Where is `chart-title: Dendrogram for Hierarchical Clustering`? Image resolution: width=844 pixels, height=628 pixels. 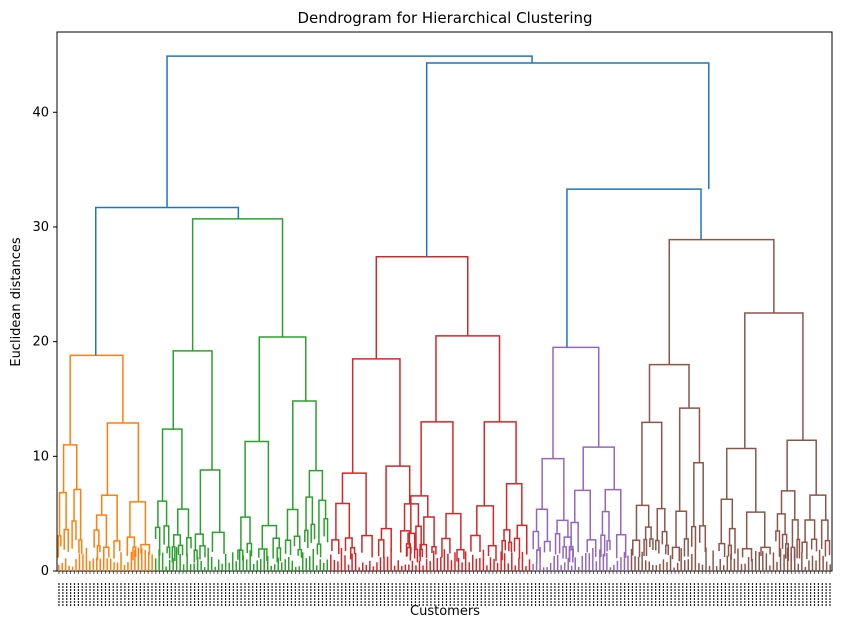 chart-title: Dendrogram for Hierarchical Clustering is located at coordinates (444, 18).